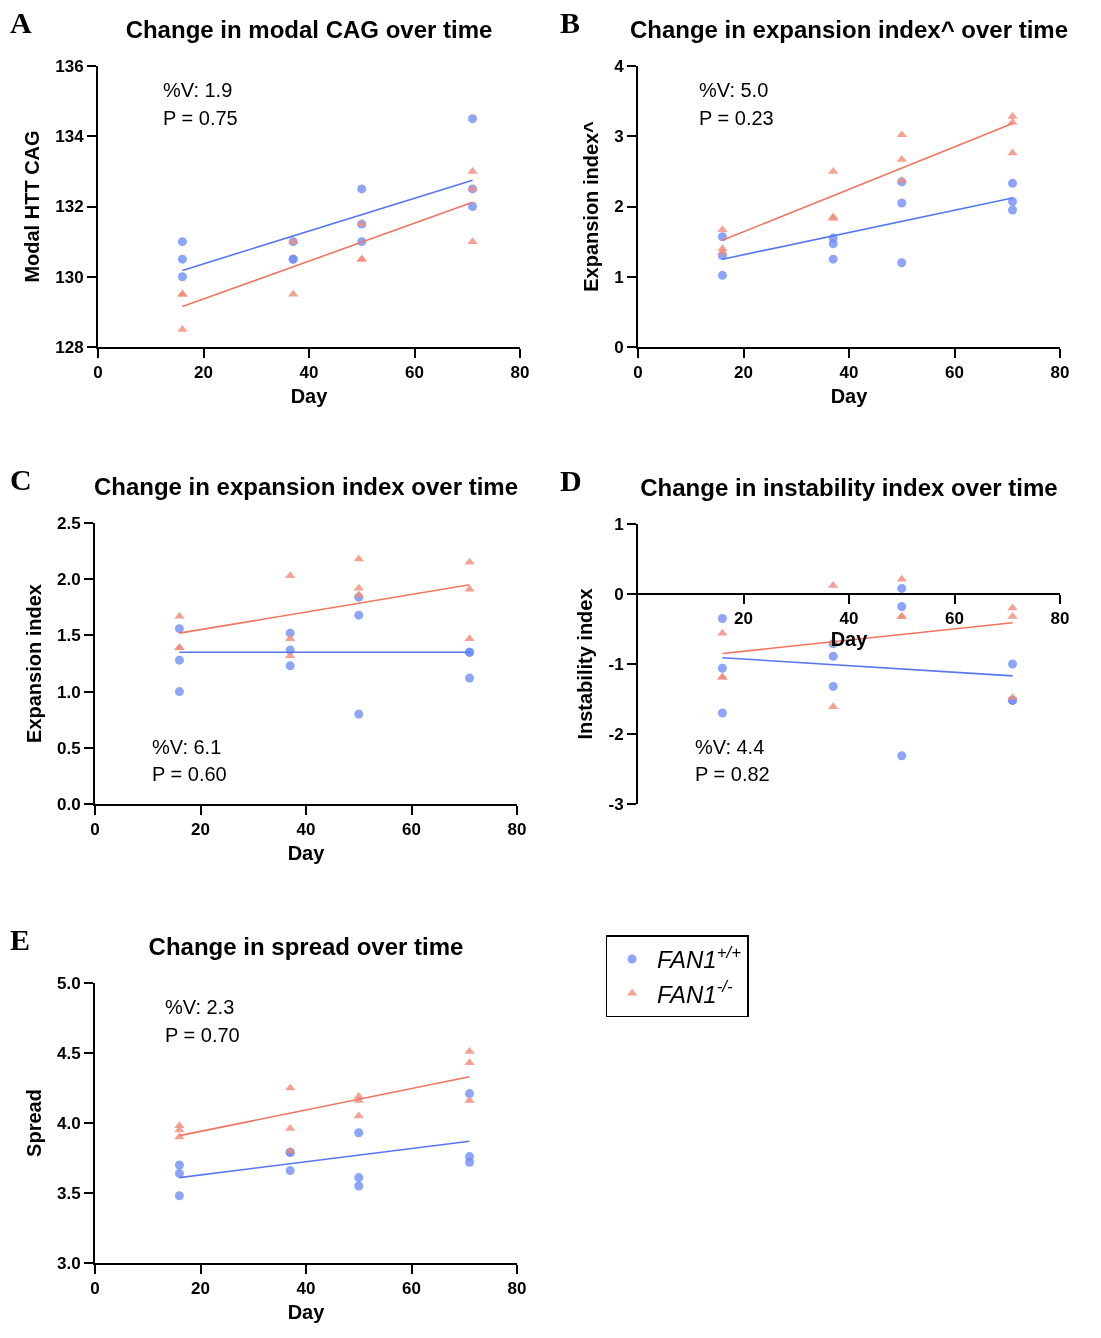 The image size is (1101, 1338). I want to click on y-tick-label: 130, so click(69, 277).